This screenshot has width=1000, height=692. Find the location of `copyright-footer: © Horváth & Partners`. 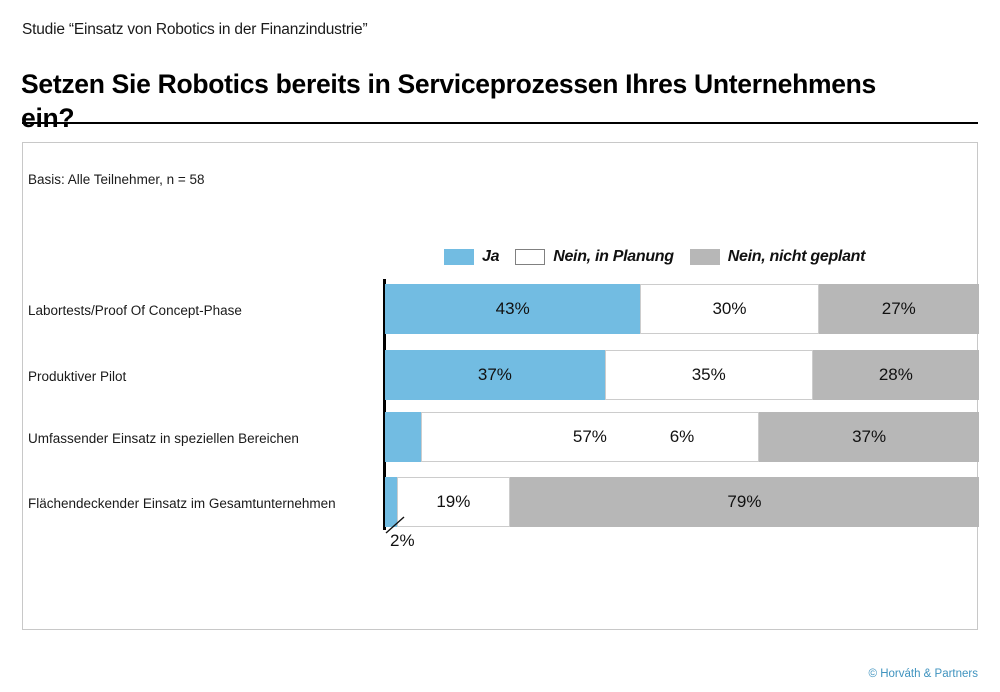

copyright-footer: © Horváth & Partners is located at coordinates (923, 674).